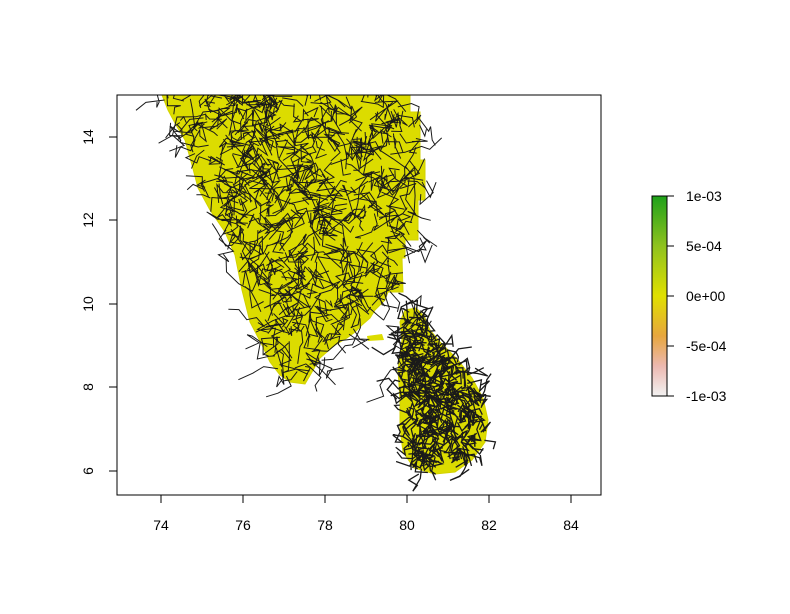 This screenshot has width=790, height=614. What do you see at coordinates (704, 246) in the screenshot?
I see `legend-label: 5e-04` at bounding box center [704, 246].